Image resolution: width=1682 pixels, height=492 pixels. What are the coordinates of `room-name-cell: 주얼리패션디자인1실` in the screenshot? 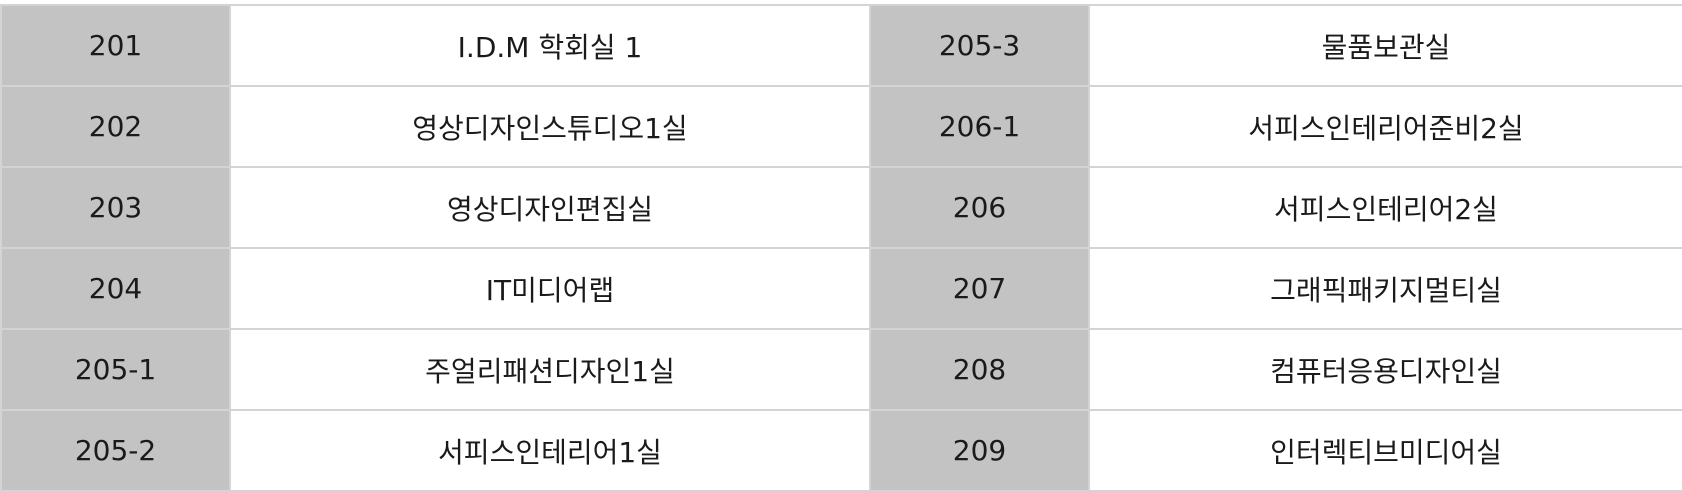 It's located at (550, 369).